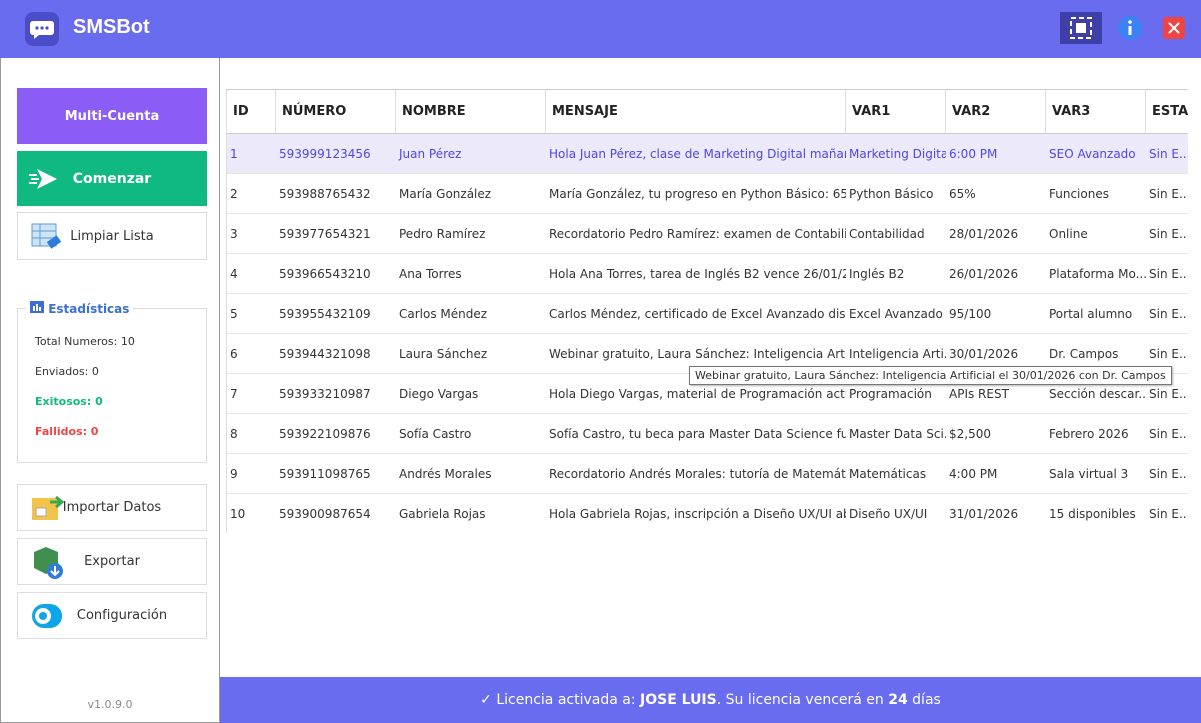 The image size is (1201, 723). I want to click on button-label: Comenzar, so click(112, 178).